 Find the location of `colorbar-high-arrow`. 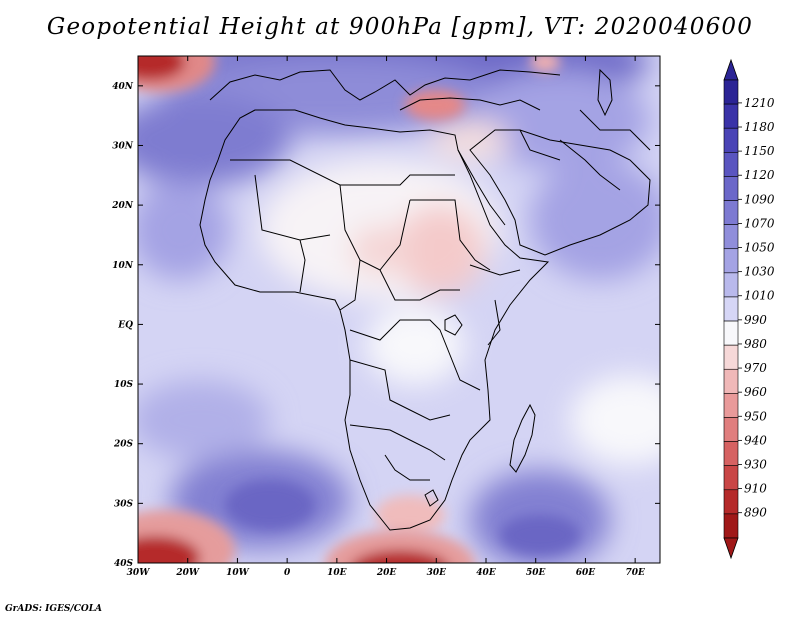

colorbar-high-arrow is located at coordinates (731, 69).